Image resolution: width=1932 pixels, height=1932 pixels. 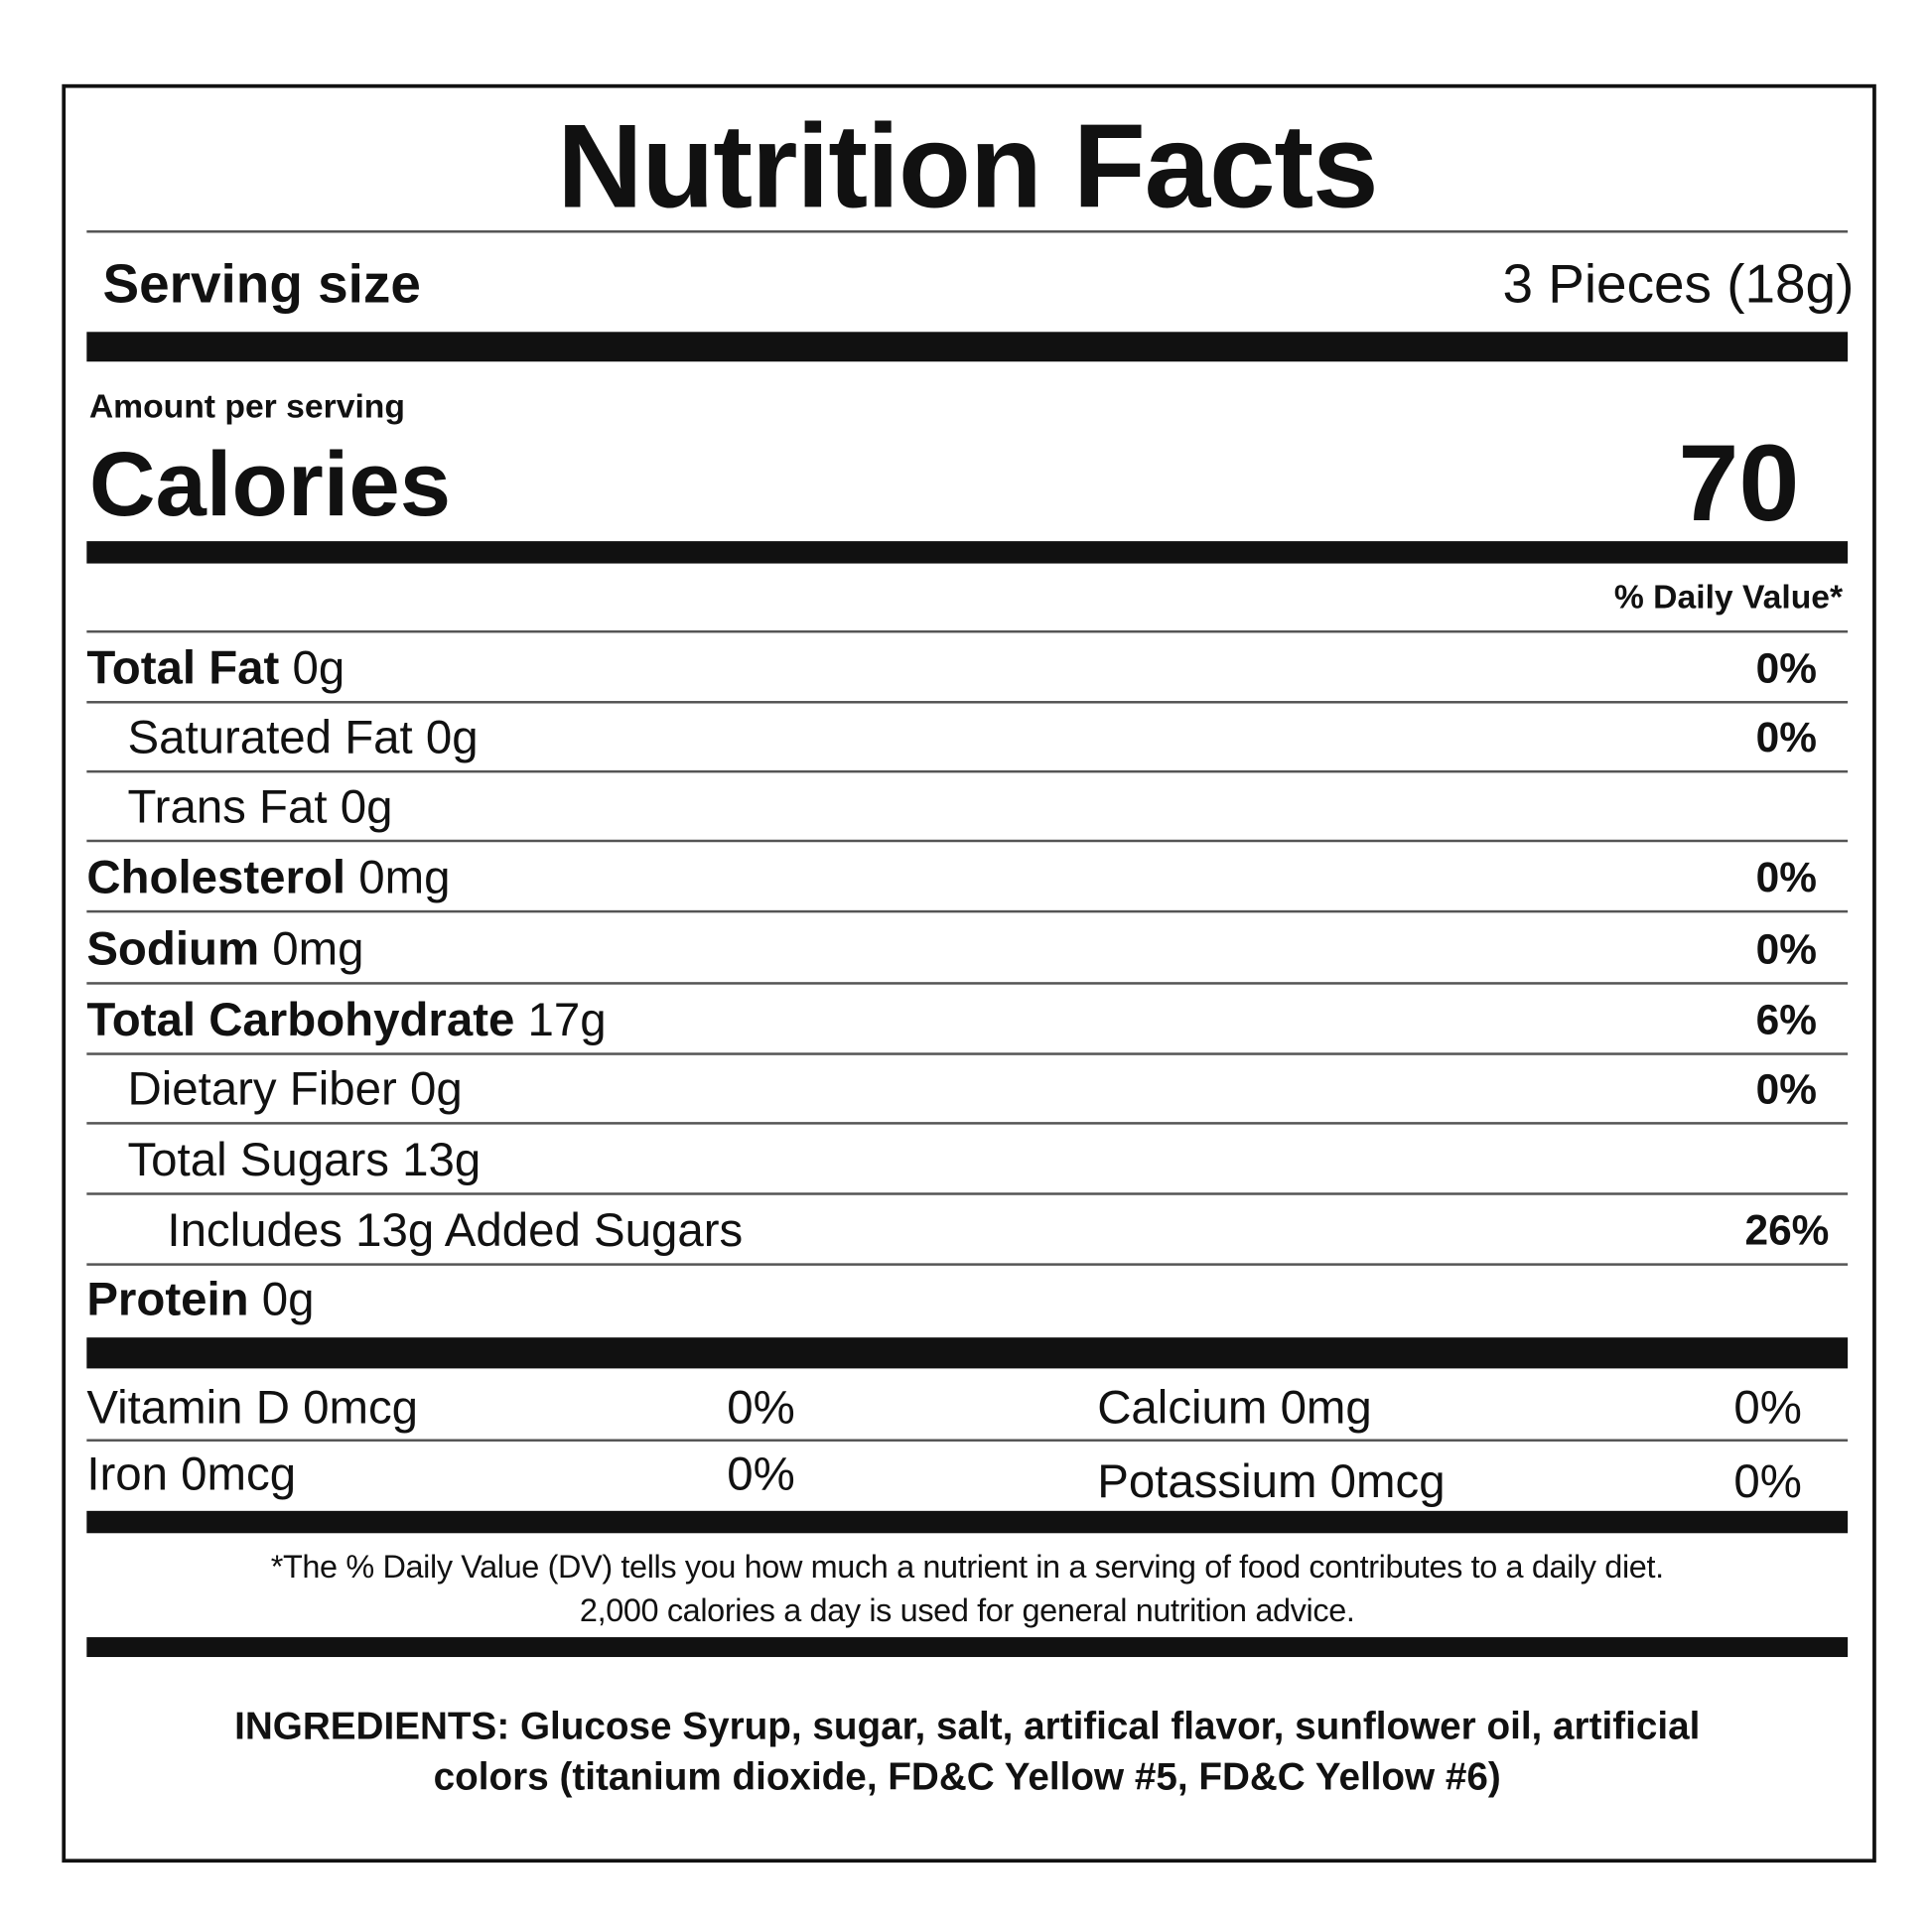 What do you see at coordinates (951, 807) in the screenshot?
I see `nutrient-row: Trans Fat 0g` at bounding box center [951, 807].